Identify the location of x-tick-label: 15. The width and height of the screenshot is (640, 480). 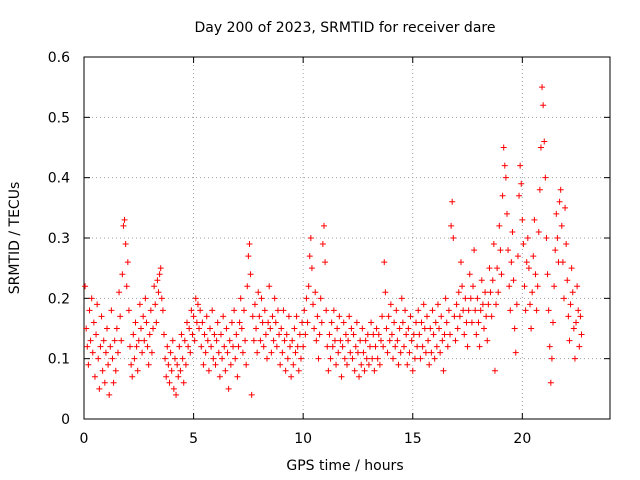
(413, 439).